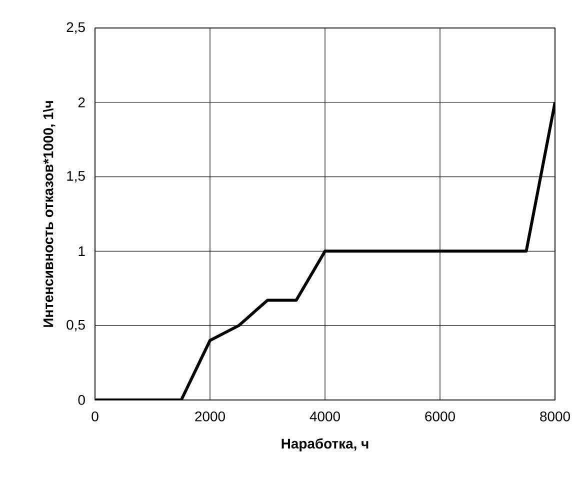  Describe the element at coordinates (555, 416) in the screenshot. I see `x-tick-label: 8000` at that location.